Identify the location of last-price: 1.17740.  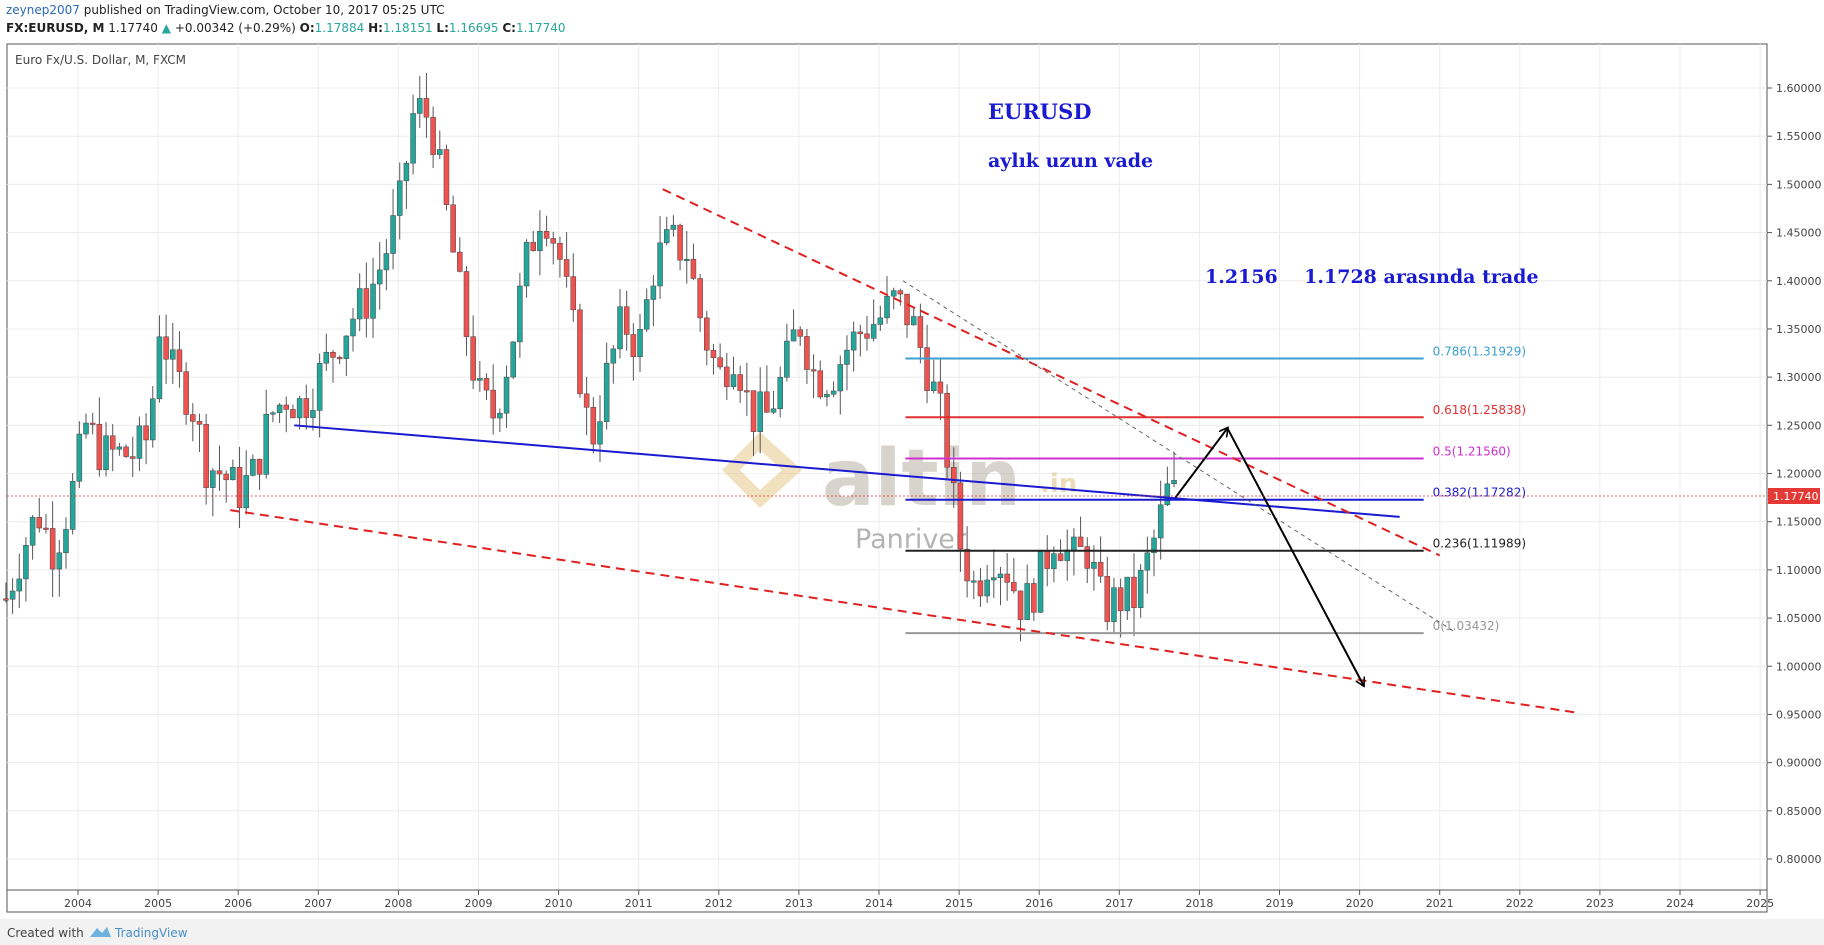
(133, 28).